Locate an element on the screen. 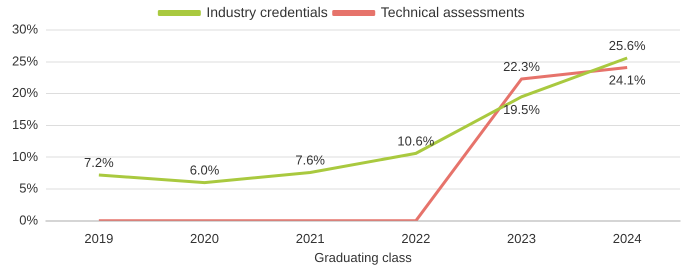 Image resolution: width=700 pixels, height=268 pixels. y-tick-label: 25% is located at coordinates (25, 60).